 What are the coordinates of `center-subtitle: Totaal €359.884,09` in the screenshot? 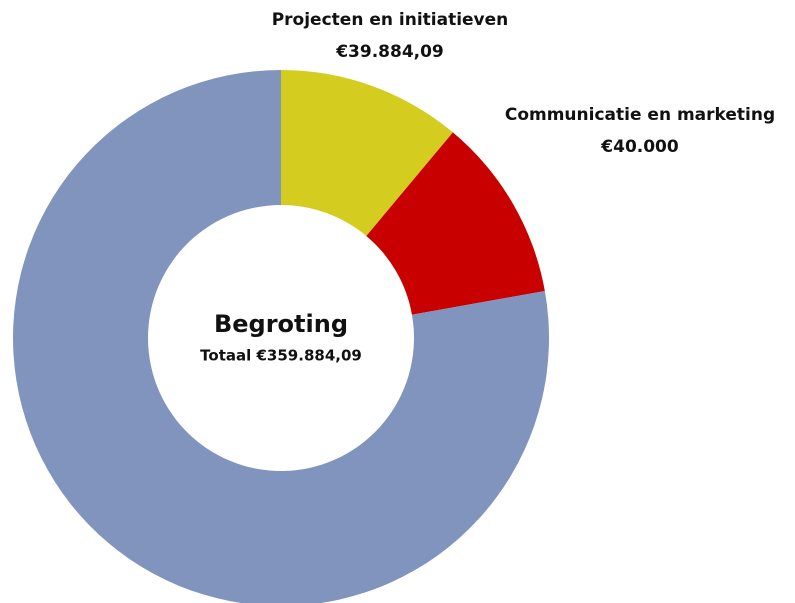 It's located at (281, 356).